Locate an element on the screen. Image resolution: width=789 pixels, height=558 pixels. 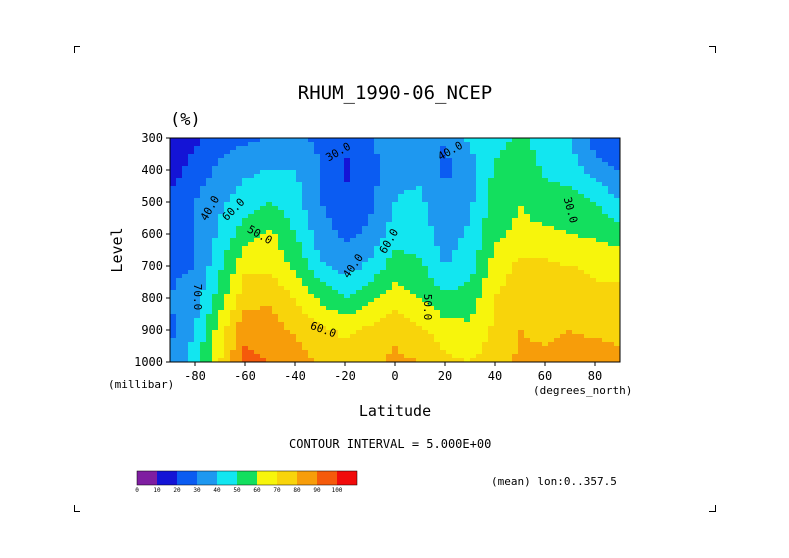
x-tick-label: -20 is located at coordinates (345, 376).